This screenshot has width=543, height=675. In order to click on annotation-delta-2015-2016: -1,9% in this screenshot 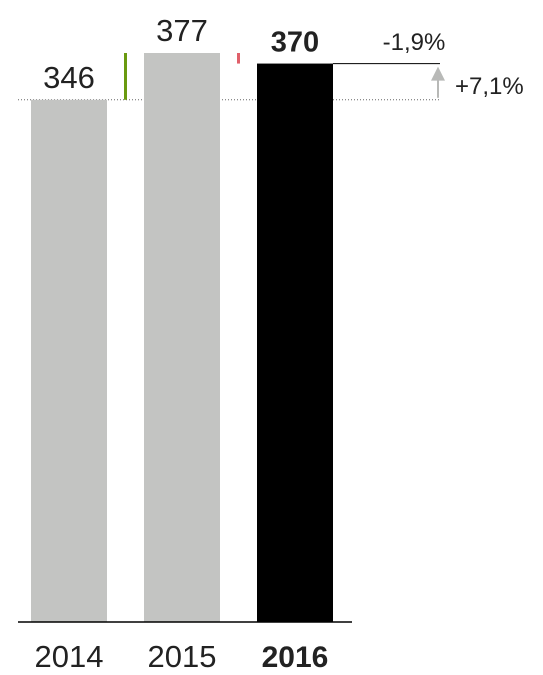, I will do `click(414, 42)`.